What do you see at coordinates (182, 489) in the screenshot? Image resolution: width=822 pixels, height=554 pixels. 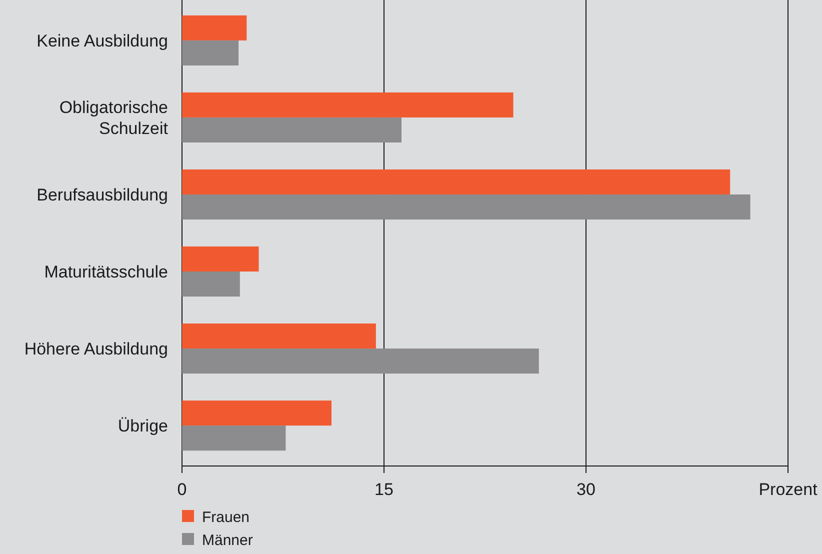 I see `x-tick-label: 0` at bounding box center [182, 489].